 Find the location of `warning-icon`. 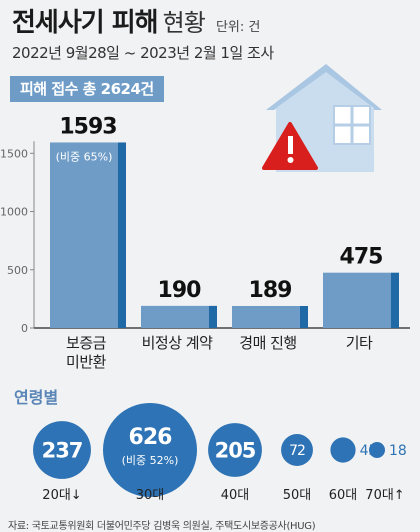

warning-icon is located at coordinates (290, 146).